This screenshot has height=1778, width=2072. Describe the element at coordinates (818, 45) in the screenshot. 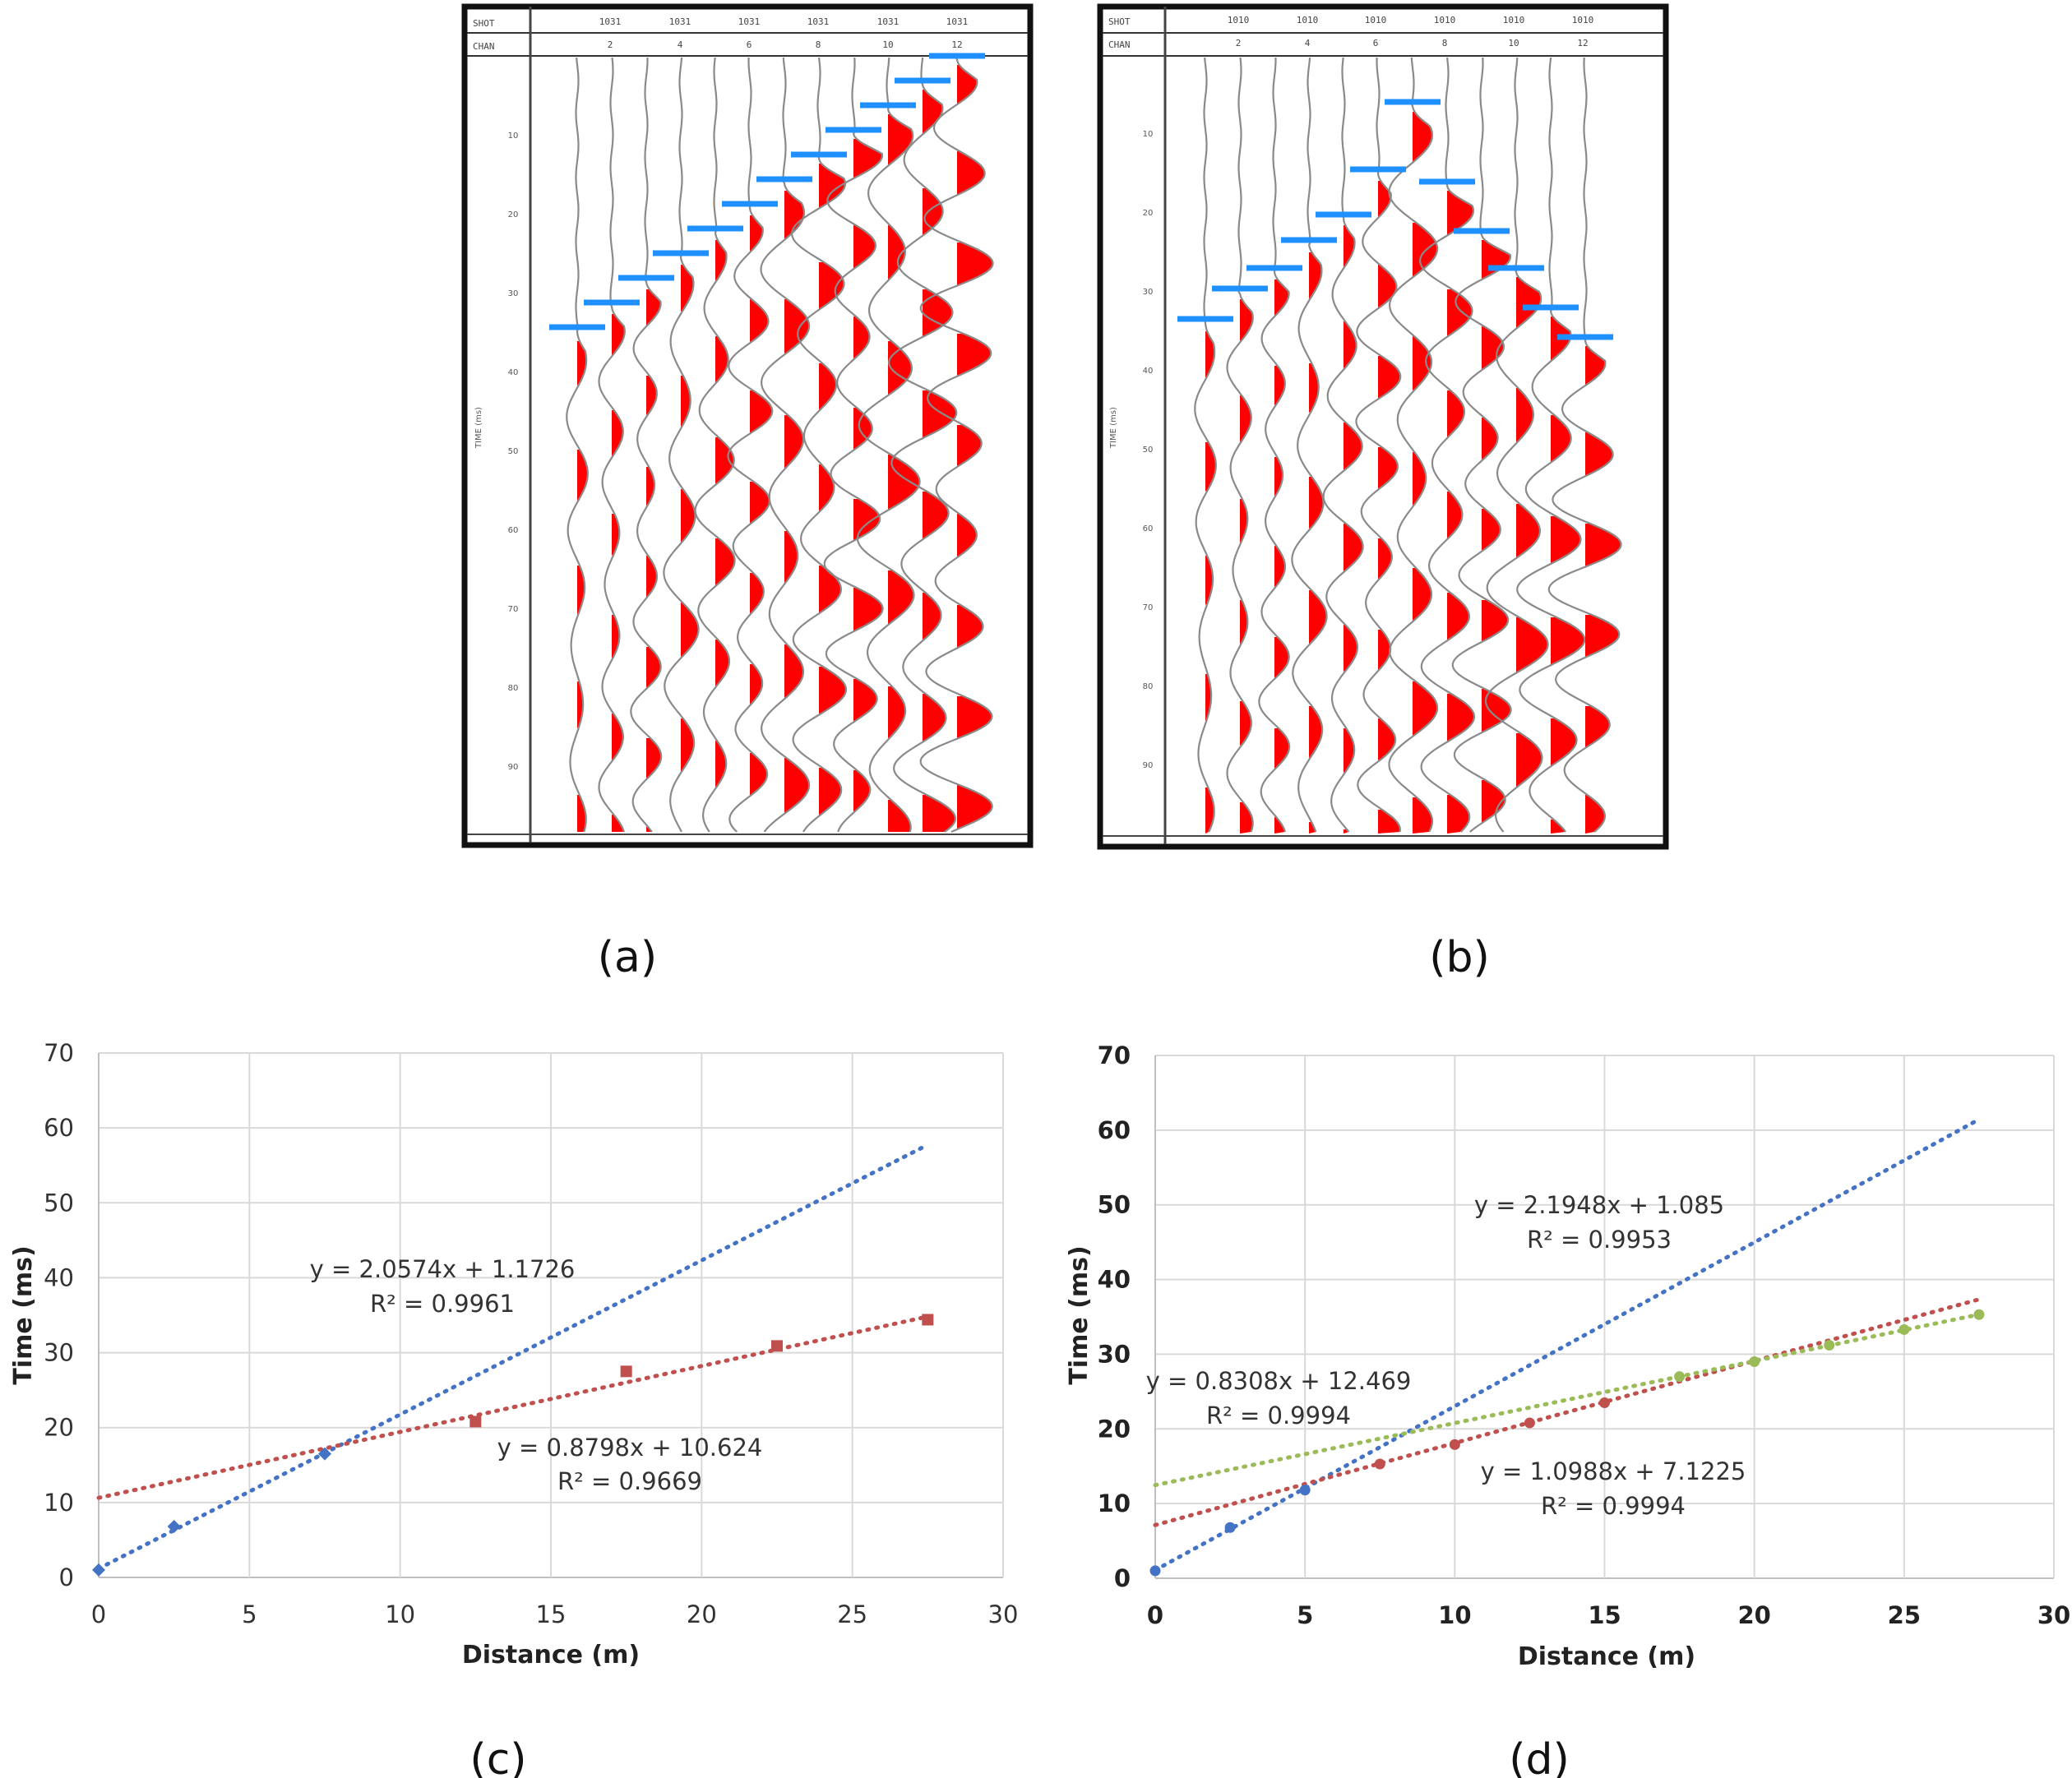

I see `channel-number: 8` at that location.